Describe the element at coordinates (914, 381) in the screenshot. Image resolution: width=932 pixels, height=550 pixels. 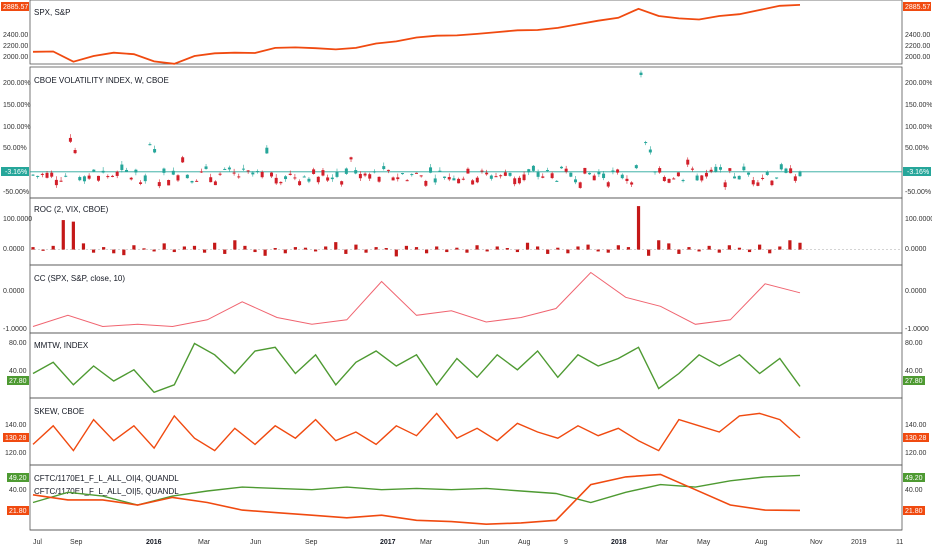
I see `mmtw-badge-right-text: 27.80` at that location.